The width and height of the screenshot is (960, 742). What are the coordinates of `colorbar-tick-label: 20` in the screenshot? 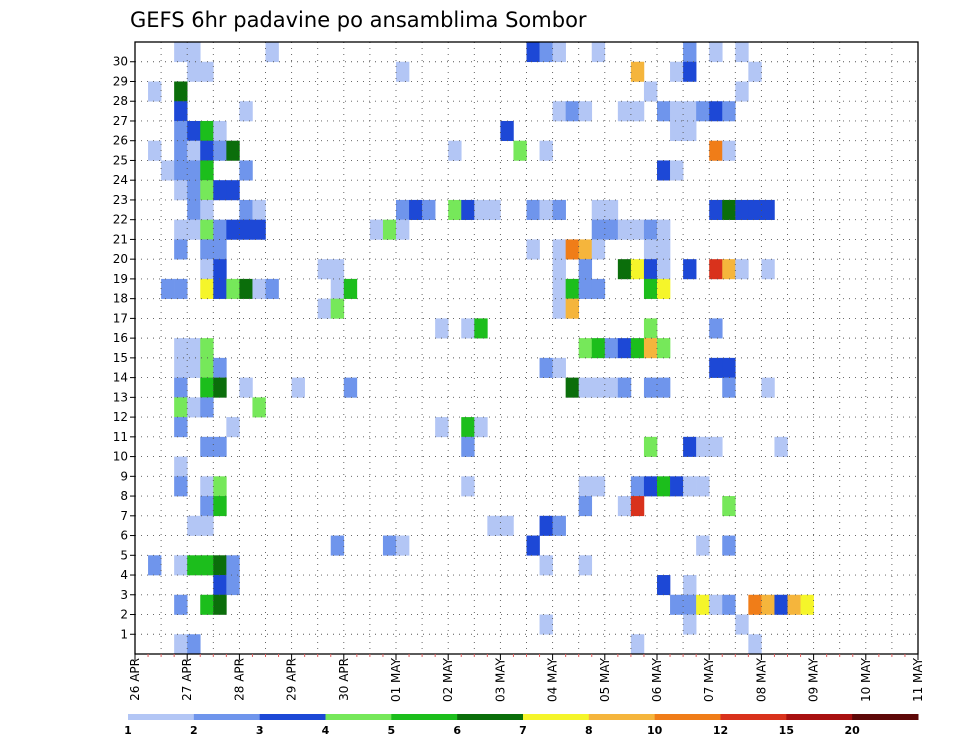 It's located at (853, 730).